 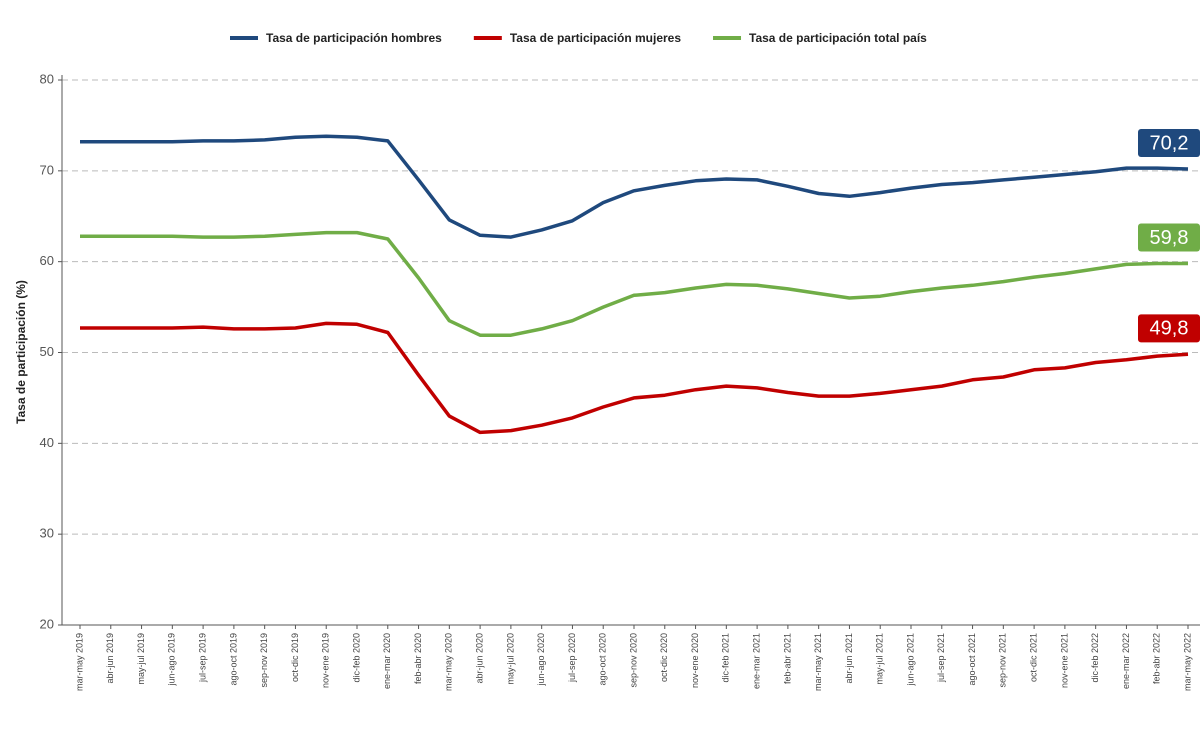 What do you see at coordinates (726, 658) in the screenshot?
I see `x-tick-label: dic-feb 2021` at bounding box center [726, 658].